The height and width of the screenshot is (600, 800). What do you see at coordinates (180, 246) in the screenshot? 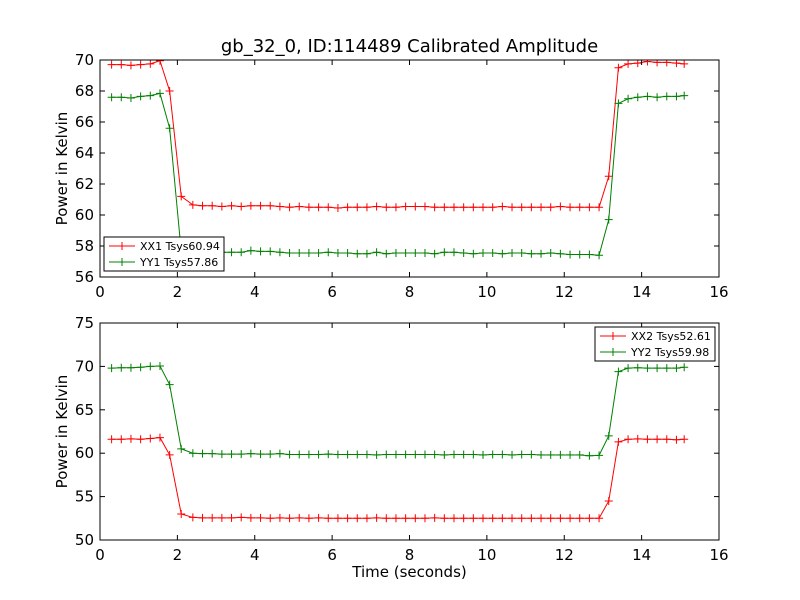
I see `legend-label: XX1 Tsys60.94` at bounding box center [180, 246].